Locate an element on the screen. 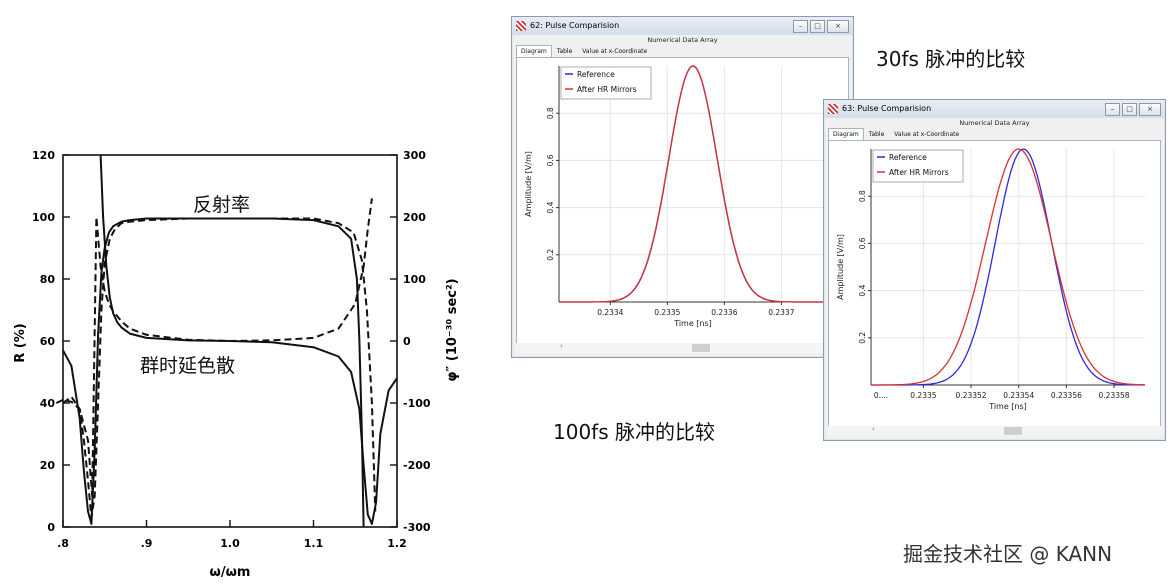  y-tick-label-right: 100 is located at coordinates (414, 279).